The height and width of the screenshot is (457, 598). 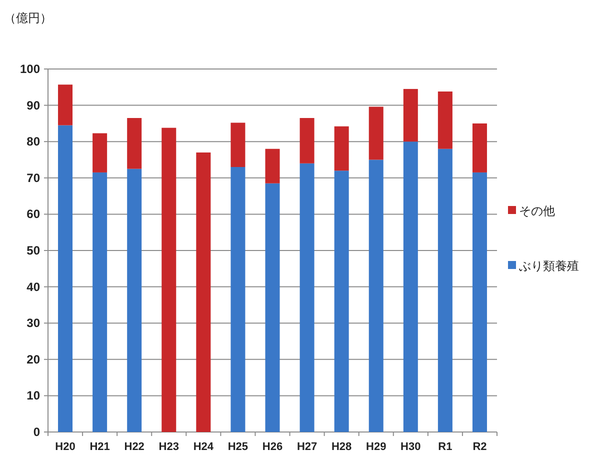 What do you see at coordinates (33, 287) in the screenshot?
I see `y-tick-label: 40` at bounding box center [33, 287].